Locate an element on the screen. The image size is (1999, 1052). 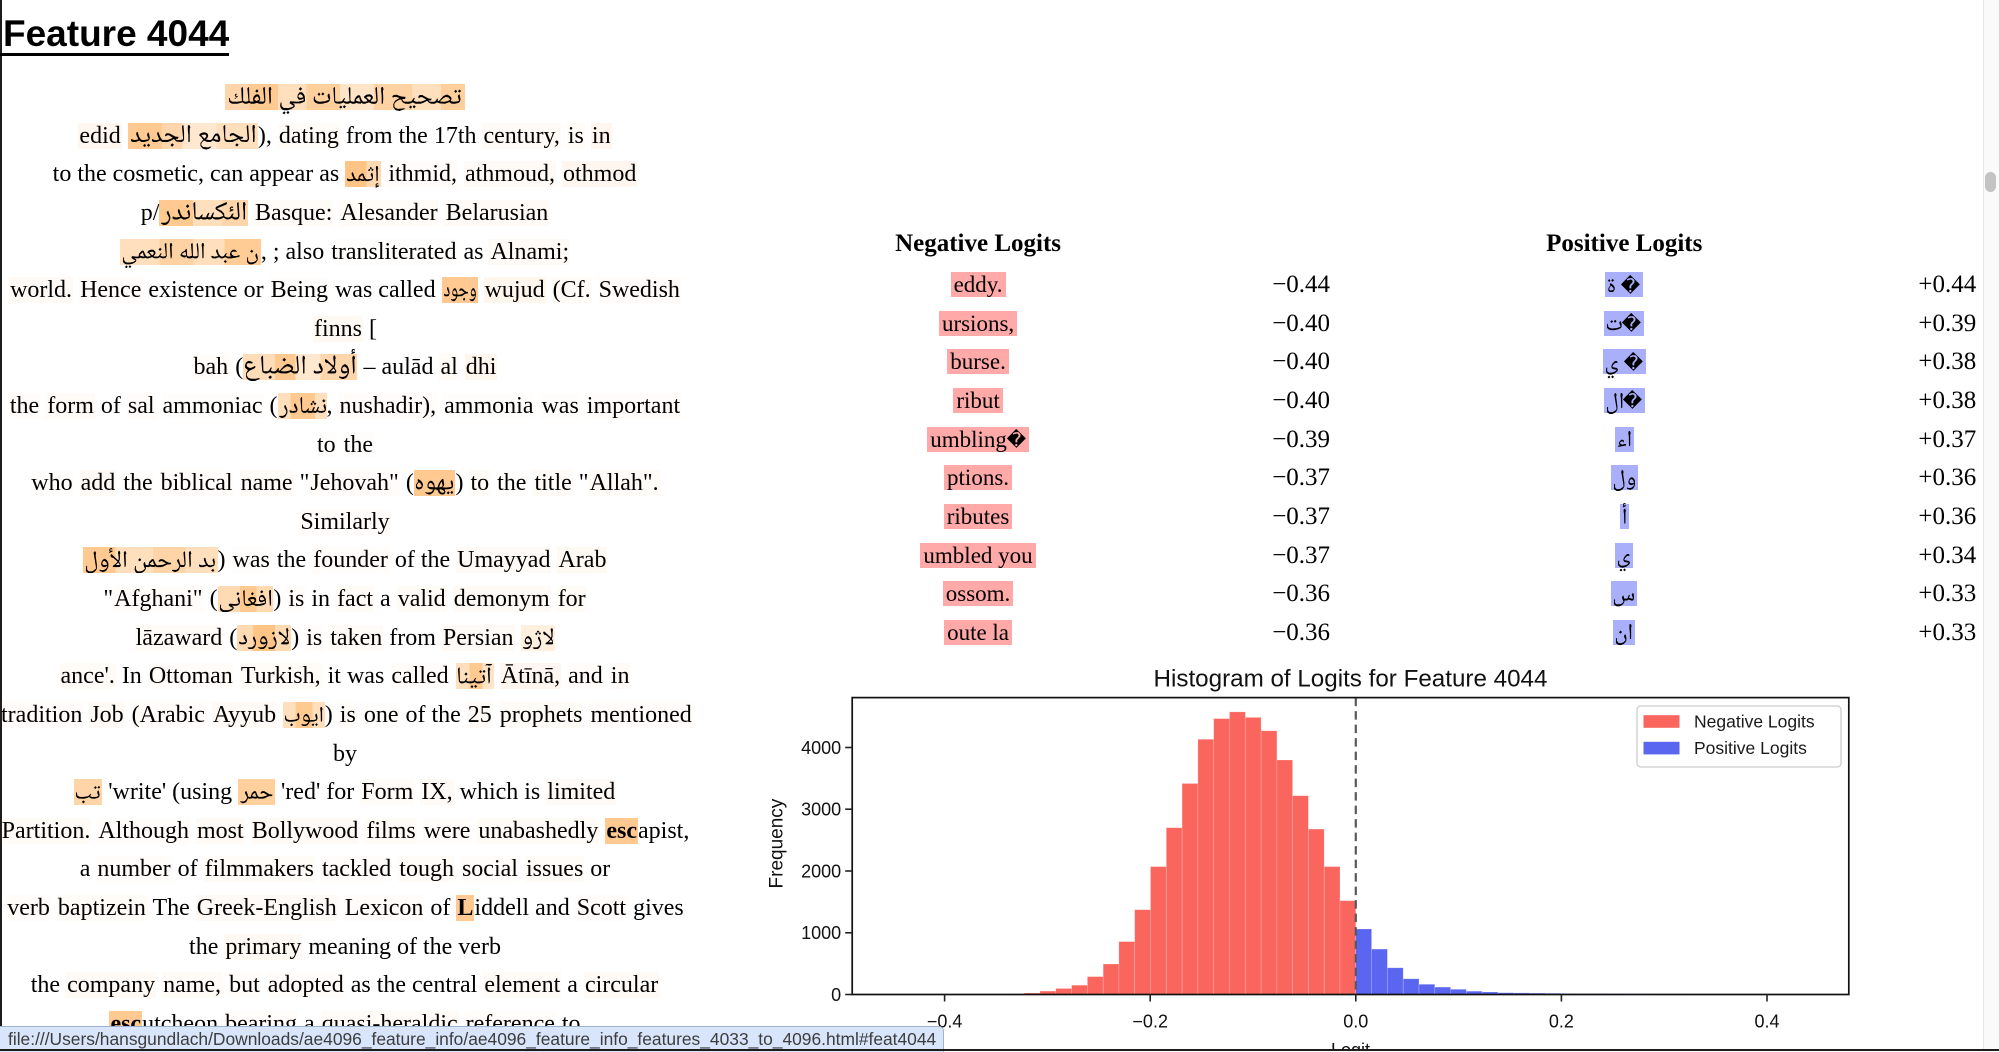
svg-text: Positive Logits is located at coordinates (1750, 748).